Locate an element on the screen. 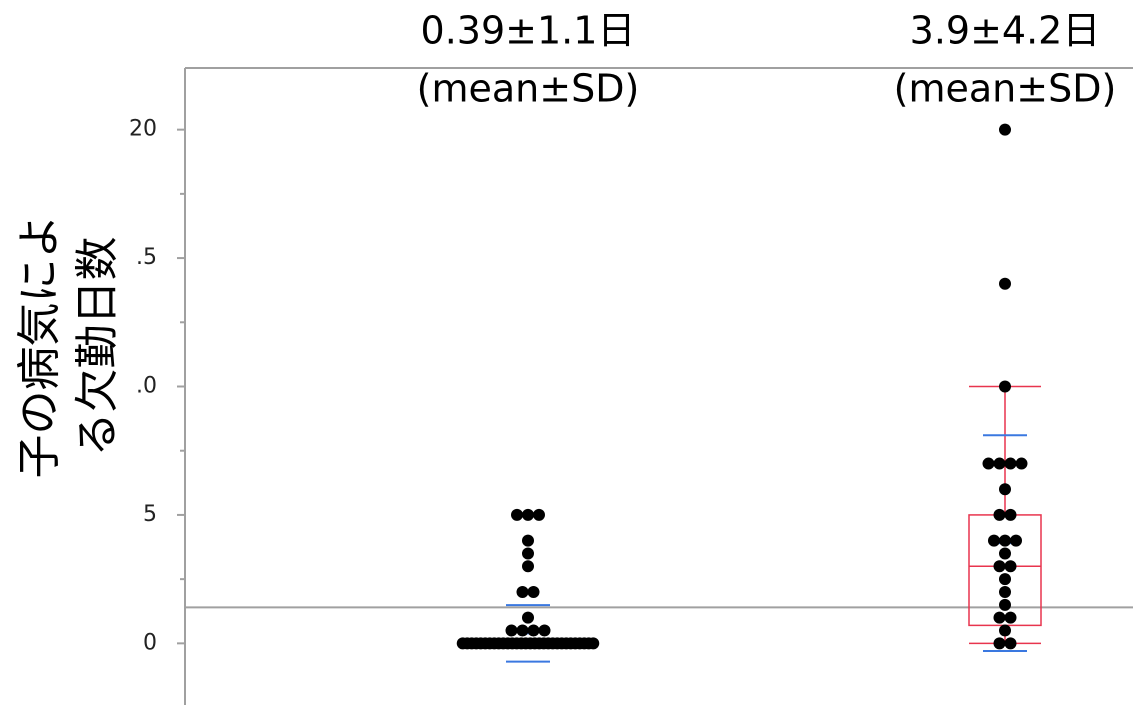 This screenshot has width=1133, height=705. y-tick-label: .0 is located at coordinates (146, 386).